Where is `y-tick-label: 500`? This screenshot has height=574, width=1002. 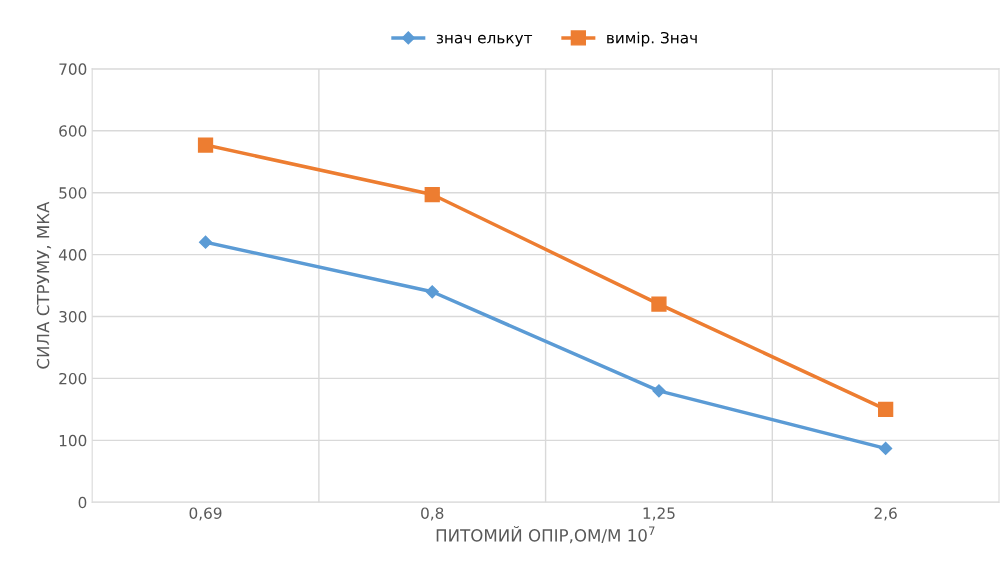 y-tick-label: 500 is located at coordinates (73, 193).